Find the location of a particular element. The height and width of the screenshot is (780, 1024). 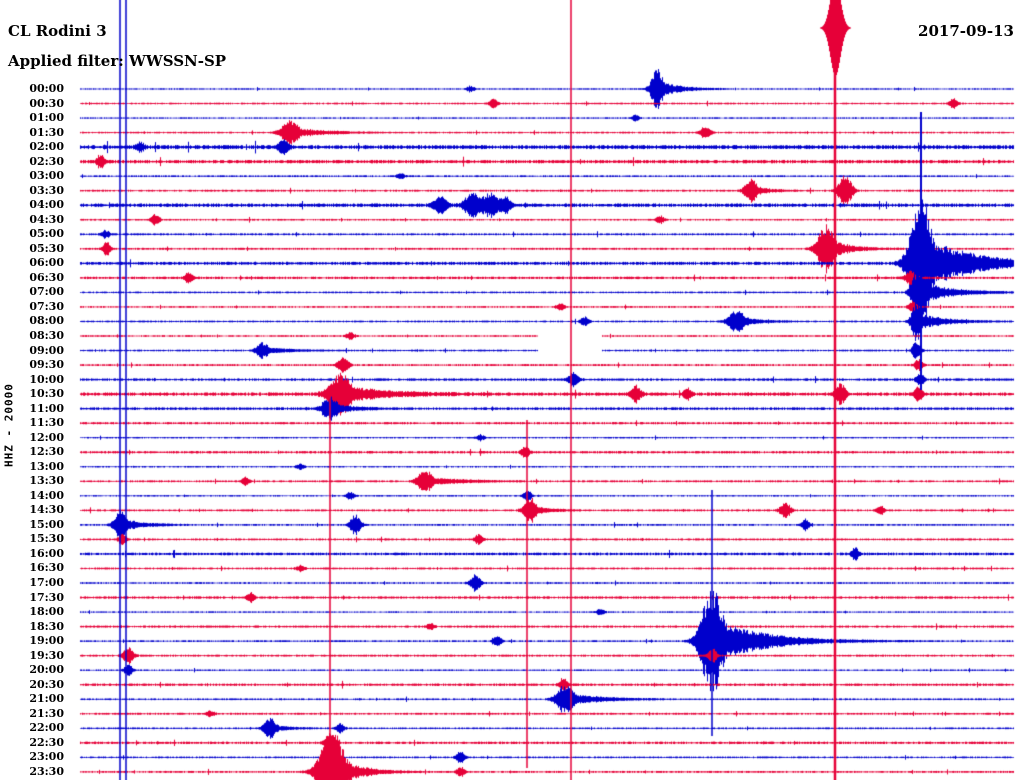

time-label: 13:00 is located at coordinates (46, 466).